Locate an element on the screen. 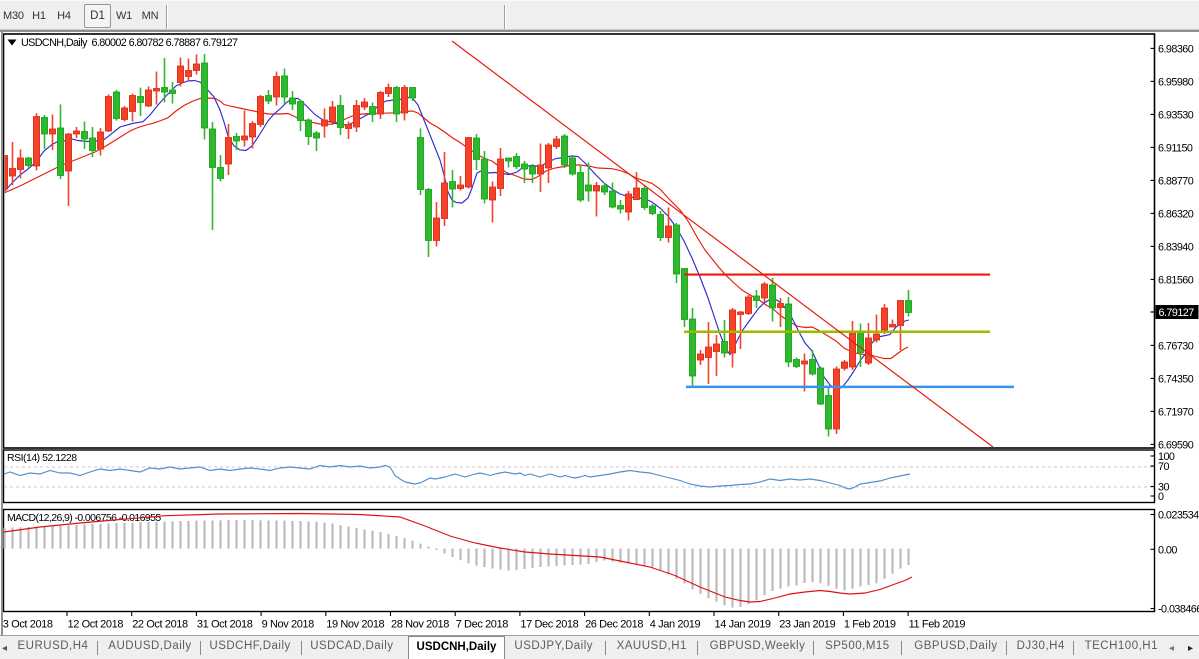 The height and width of the screenshot is (659, 1199). svg-text: 100 is located at coordinates (1166, 457).